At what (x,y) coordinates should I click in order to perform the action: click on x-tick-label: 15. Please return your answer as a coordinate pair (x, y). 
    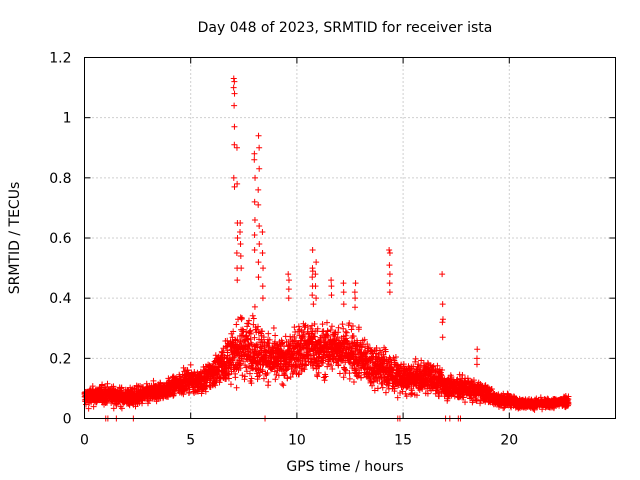
    Looking at the image, I should click on (403, 441).